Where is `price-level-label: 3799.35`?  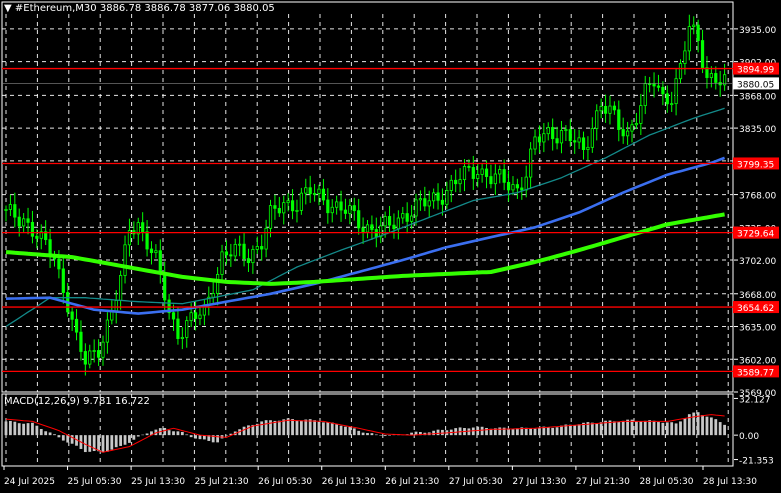
price-level-label: 3799.35 is located at coordinates (755, 165).